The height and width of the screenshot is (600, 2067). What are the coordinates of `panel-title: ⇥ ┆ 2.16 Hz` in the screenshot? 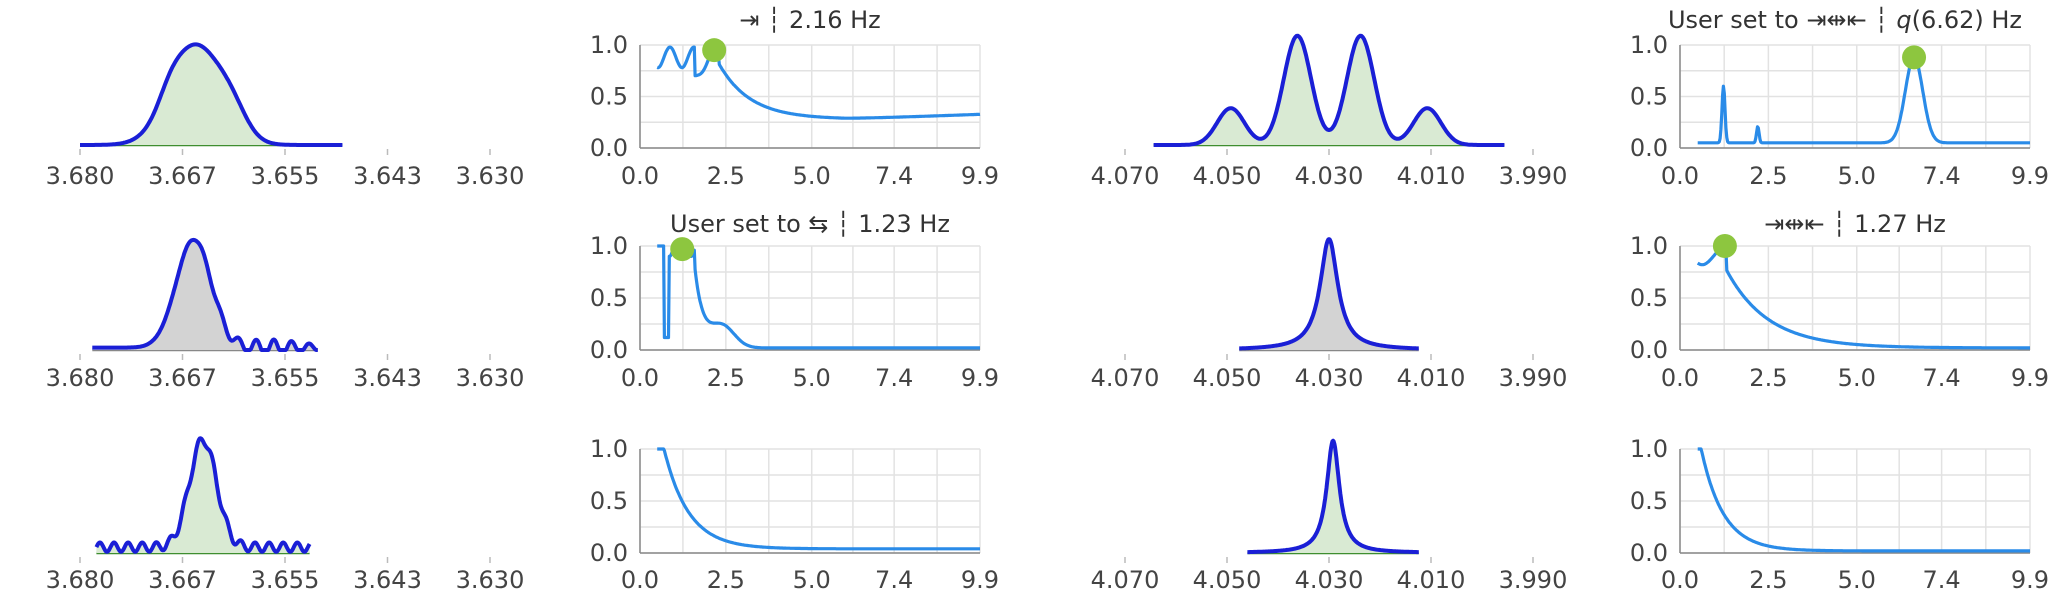 It's located at (810, 20).